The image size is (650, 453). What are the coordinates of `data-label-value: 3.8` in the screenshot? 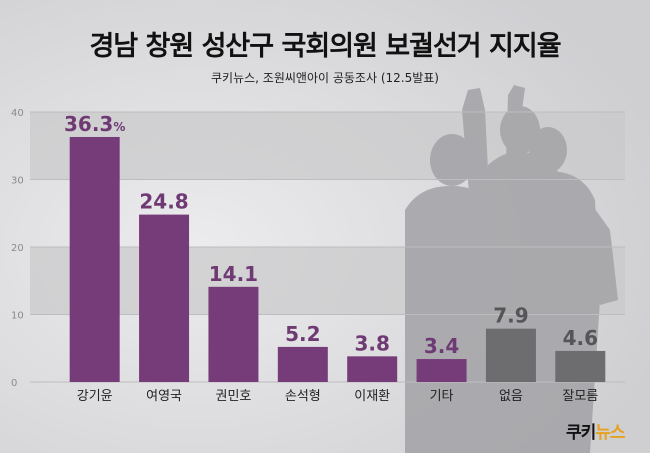 It's located at (371, 343).